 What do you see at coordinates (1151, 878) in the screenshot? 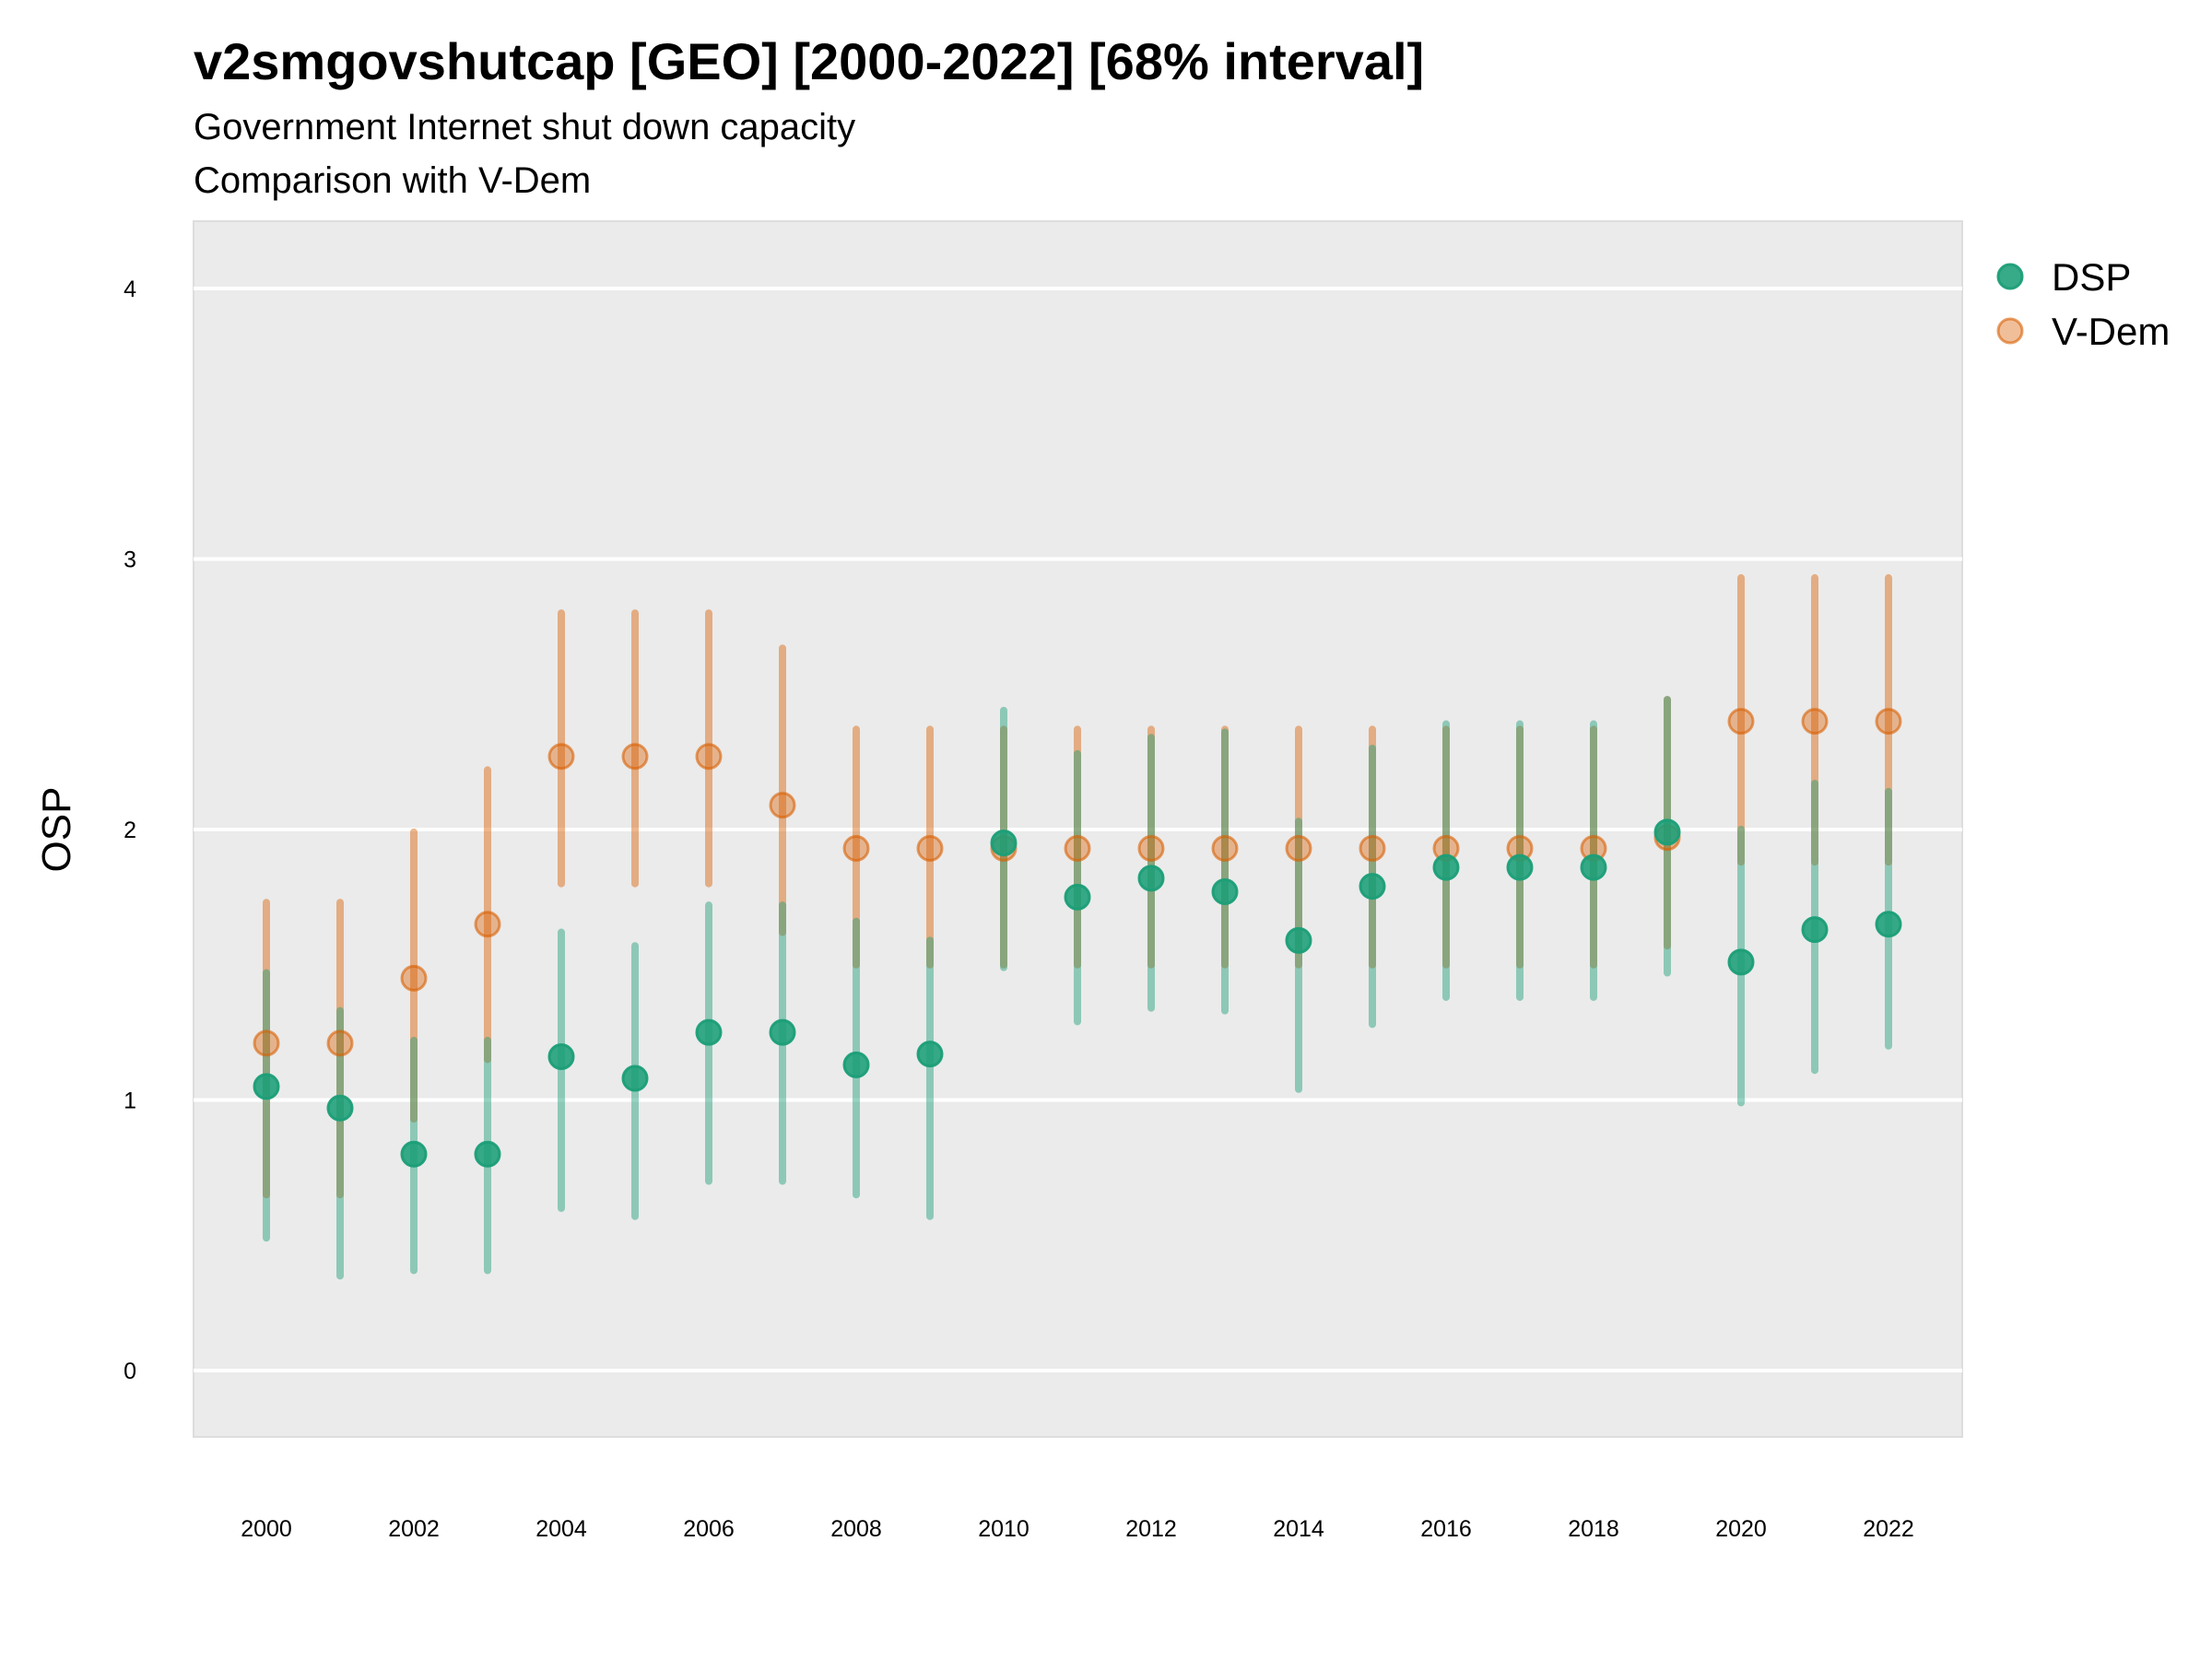
I see `point-dsp-2012` at bounding box center [1151, 878].